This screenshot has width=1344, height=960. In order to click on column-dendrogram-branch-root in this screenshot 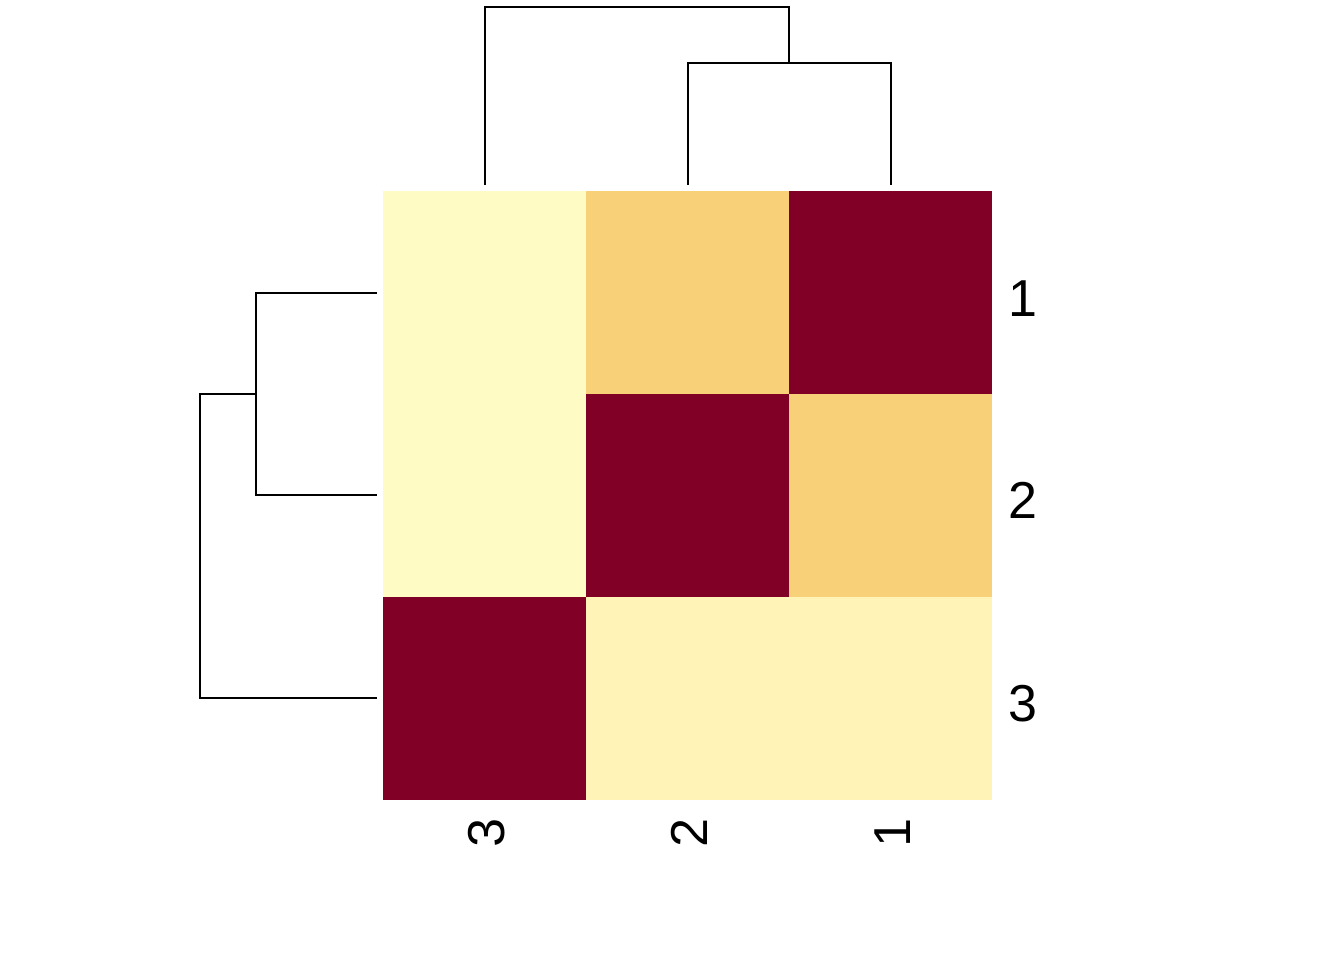, I will do `click(637, 95)`.